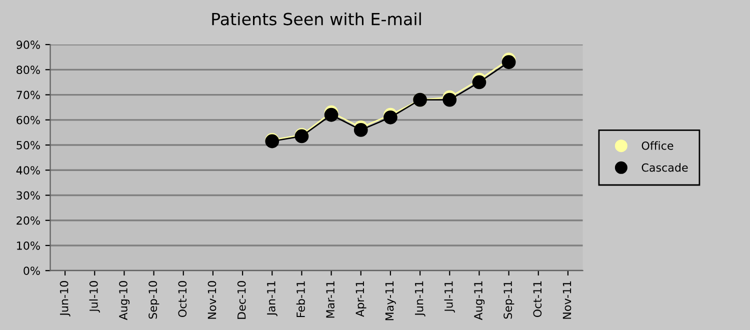 The width and height of the screenshot is (750, 330). Describe the element at coordinates (28, 145) in the screenshot. I see `y-tick-label: 50%` at that location.